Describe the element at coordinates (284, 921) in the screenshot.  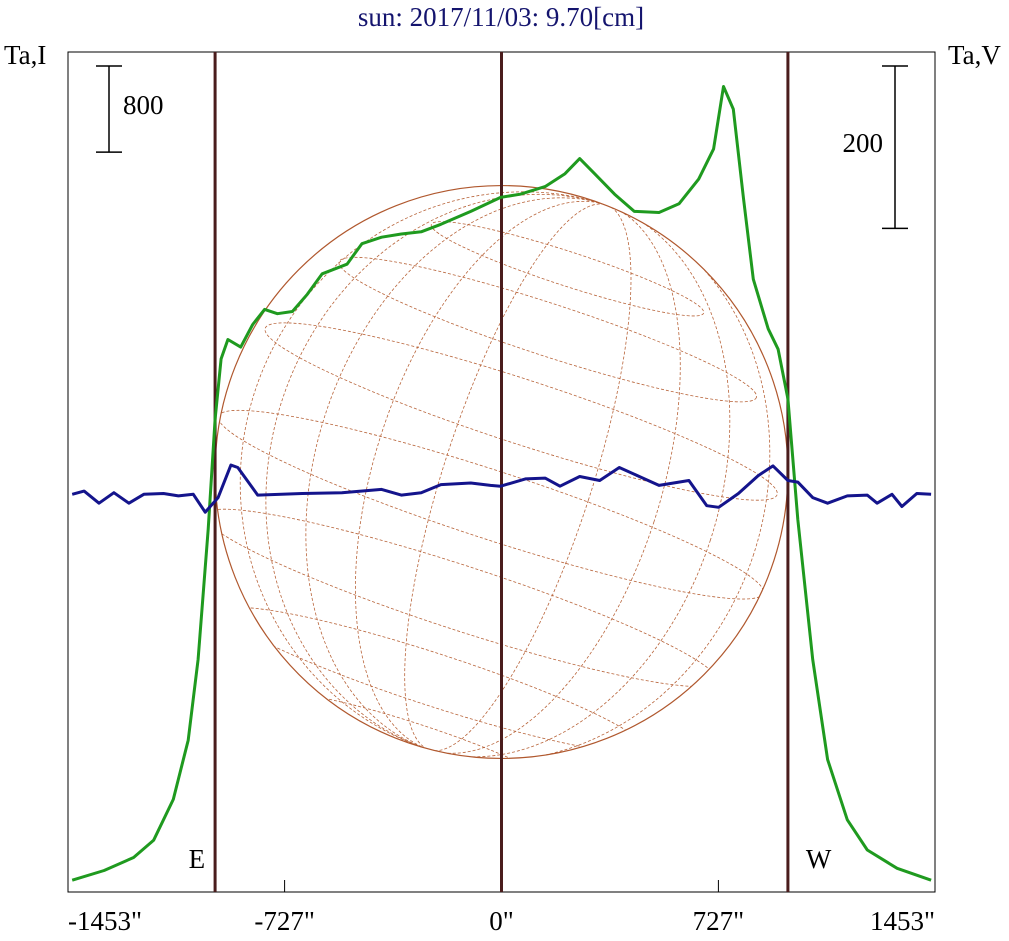
I see `x-tick-label: -727"` at that location.